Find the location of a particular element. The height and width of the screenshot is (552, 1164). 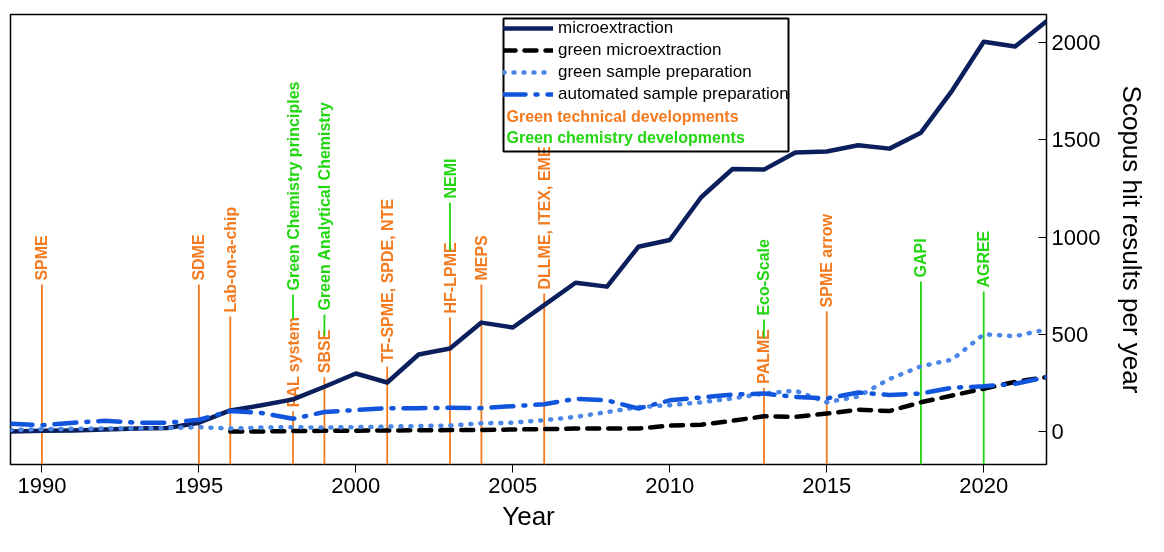

ref-line-label: TF-SPME, SPDE, NTE is located at coordinates (387, 280).